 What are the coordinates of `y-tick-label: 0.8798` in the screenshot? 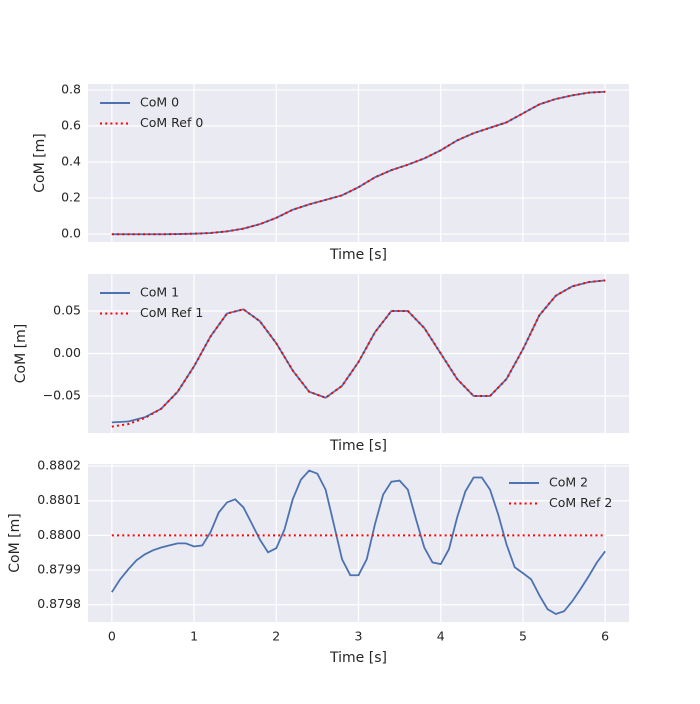 It's located at (59, 603).